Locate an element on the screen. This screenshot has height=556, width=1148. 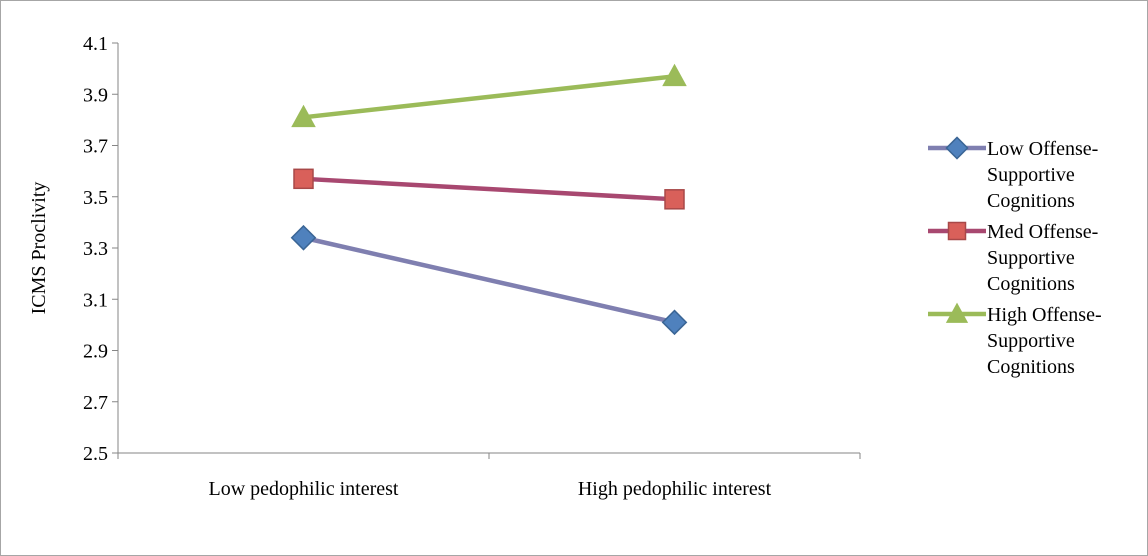
legend-label-line: Med Offense- is located at coordinates (1042, 232).